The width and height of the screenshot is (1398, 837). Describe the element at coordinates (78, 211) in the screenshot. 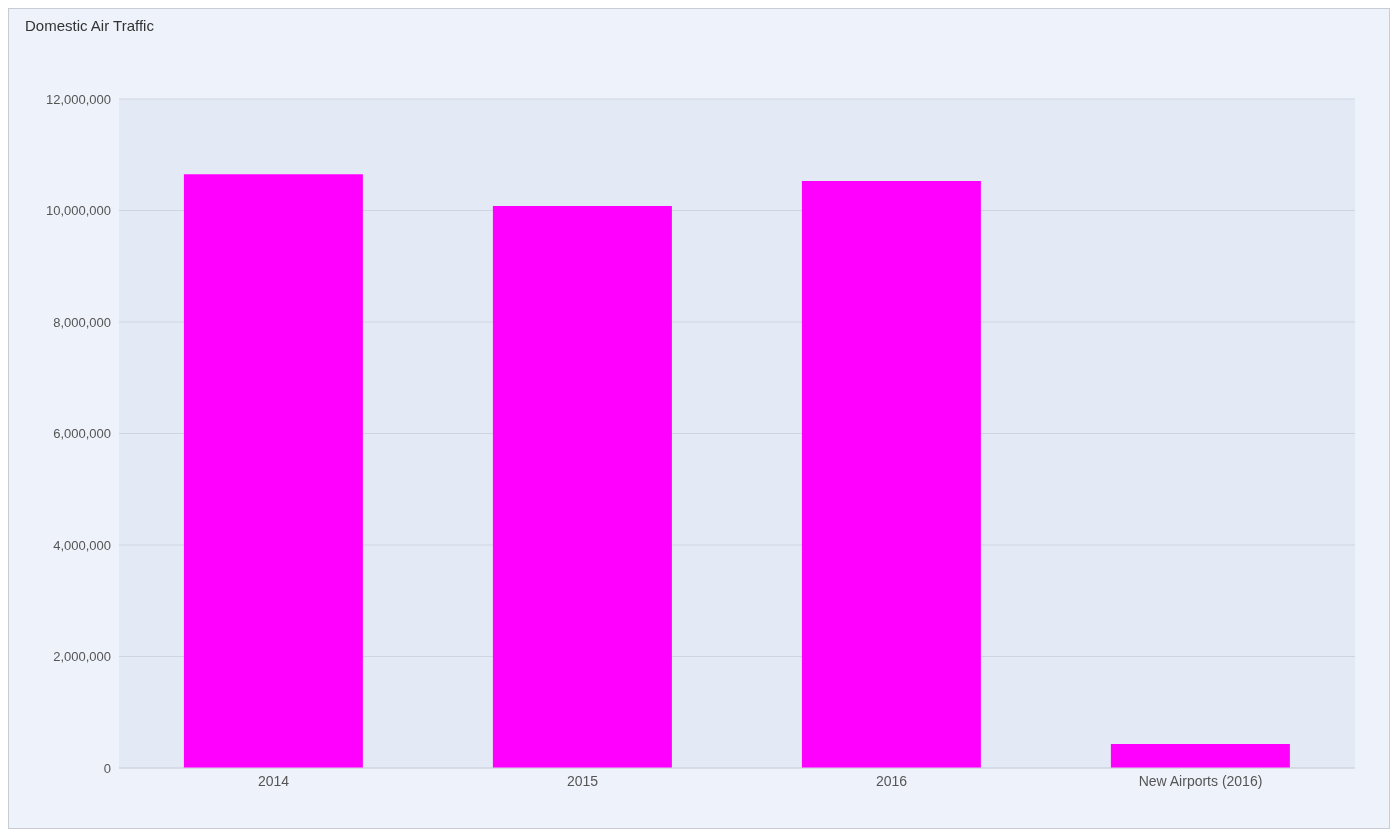

I see `y-tick-label: 10,000,000` at that location.